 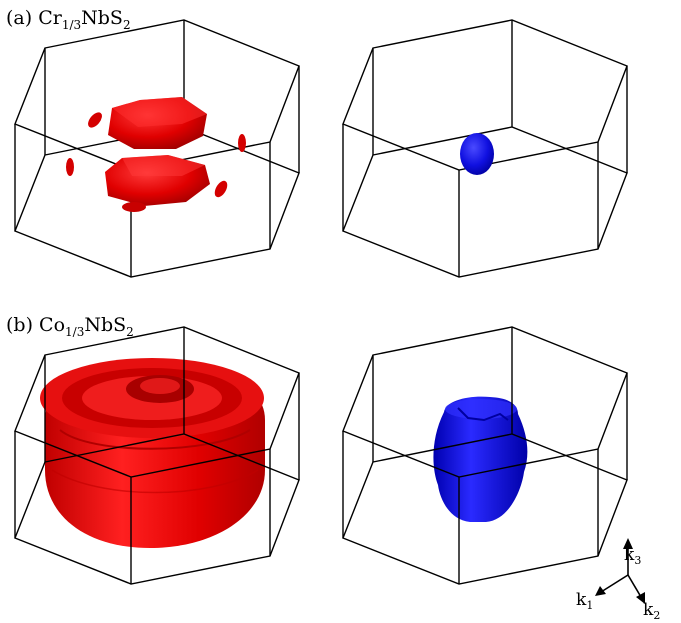 What do you see at coordinates (152, 453) in the screenshot?
I see `fermi-surface-red-b` at bounding box center [152, 453].